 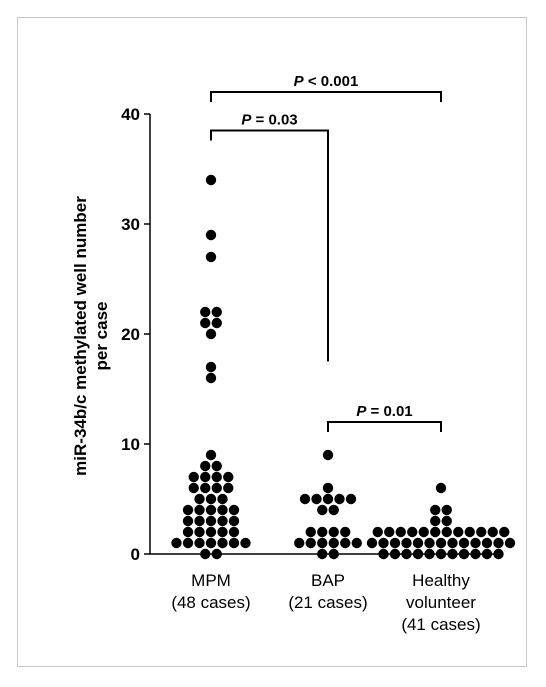 What do you see at coordinates (441, 580) in the screenshot?
I see `x-category-label-line: Healthy` at bounding box center [441, 580].